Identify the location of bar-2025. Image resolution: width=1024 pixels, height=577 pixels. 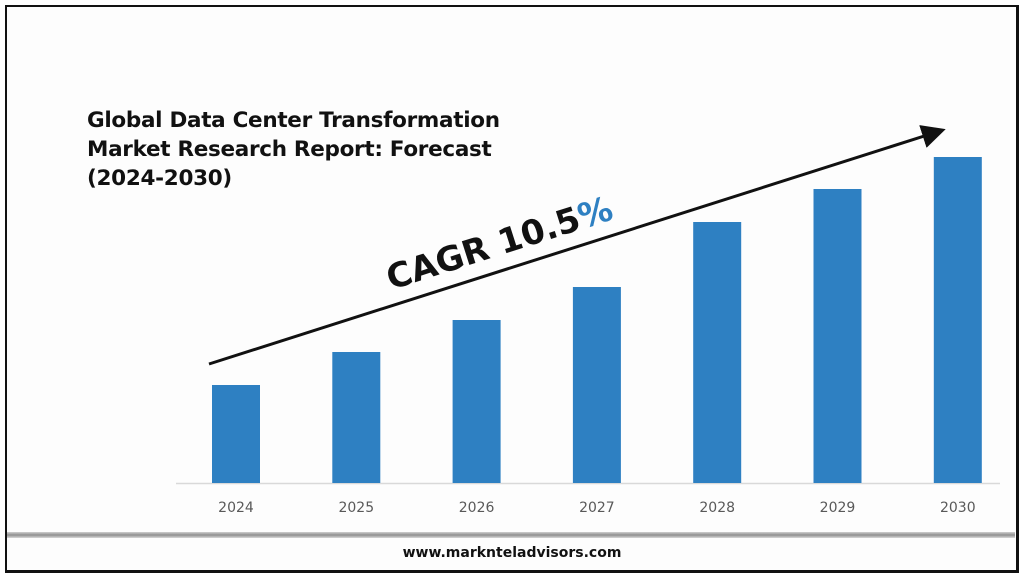
(356, 417).